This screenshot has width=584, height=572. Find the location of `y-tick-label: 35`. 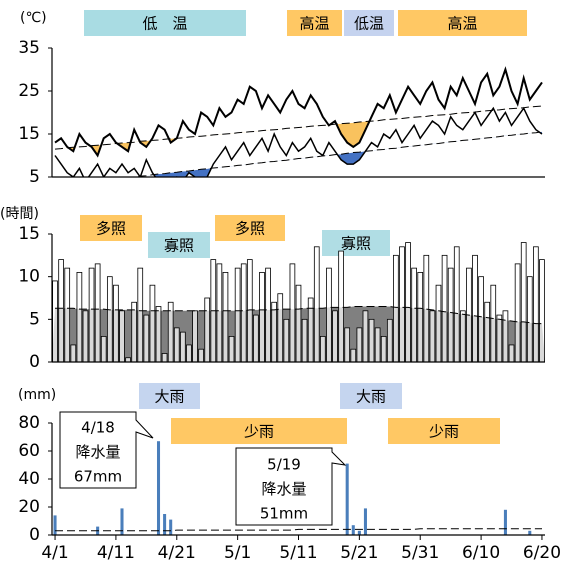

y-tick-label: 35 is located at coordinates (29, 48).